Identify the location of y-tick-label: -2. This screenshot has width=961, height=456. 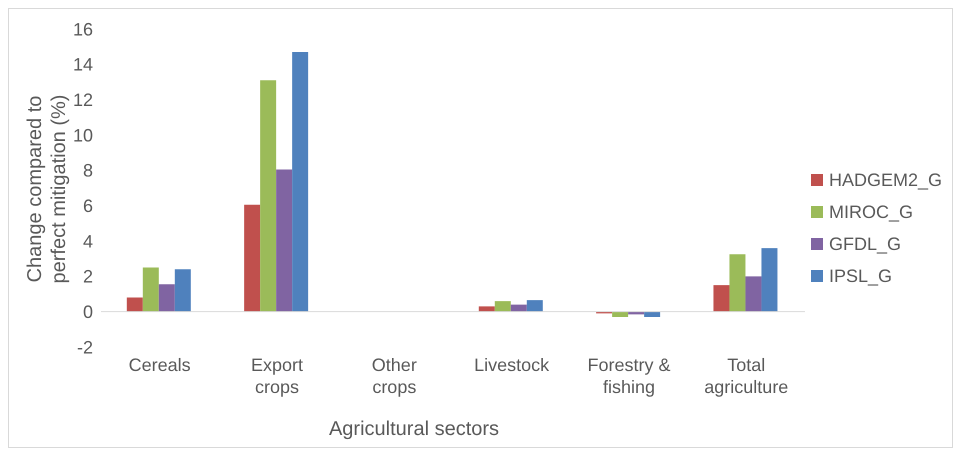
(84, 347).